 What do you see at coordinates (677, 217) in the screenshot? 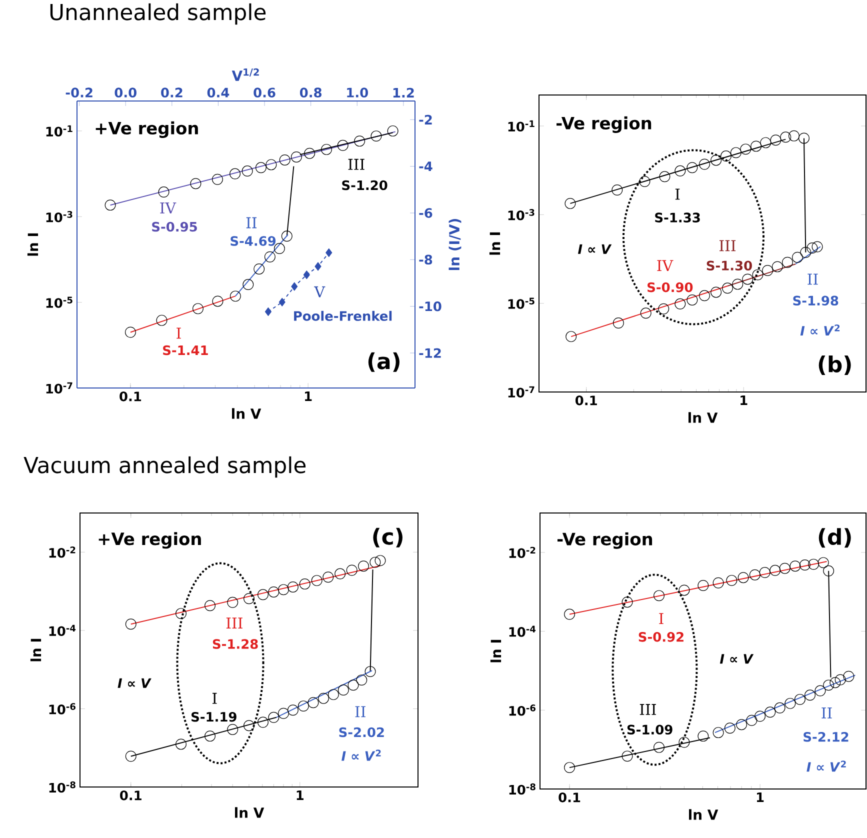
I see `text: S-1.33` at bounding box center [677, 217].